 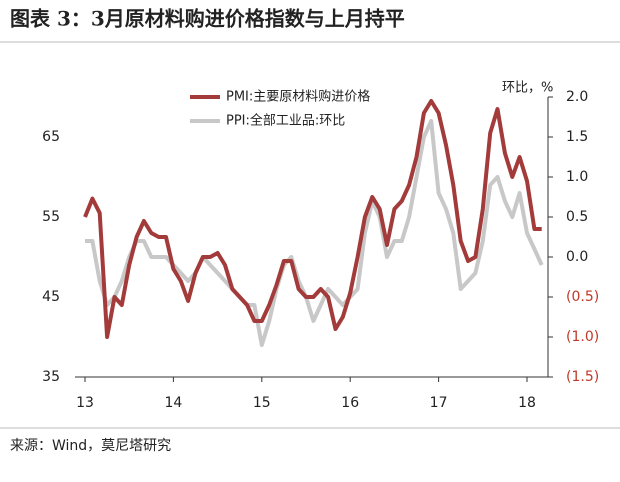 I want to click on x-tick-label: 17, so click(x=439, y=403).